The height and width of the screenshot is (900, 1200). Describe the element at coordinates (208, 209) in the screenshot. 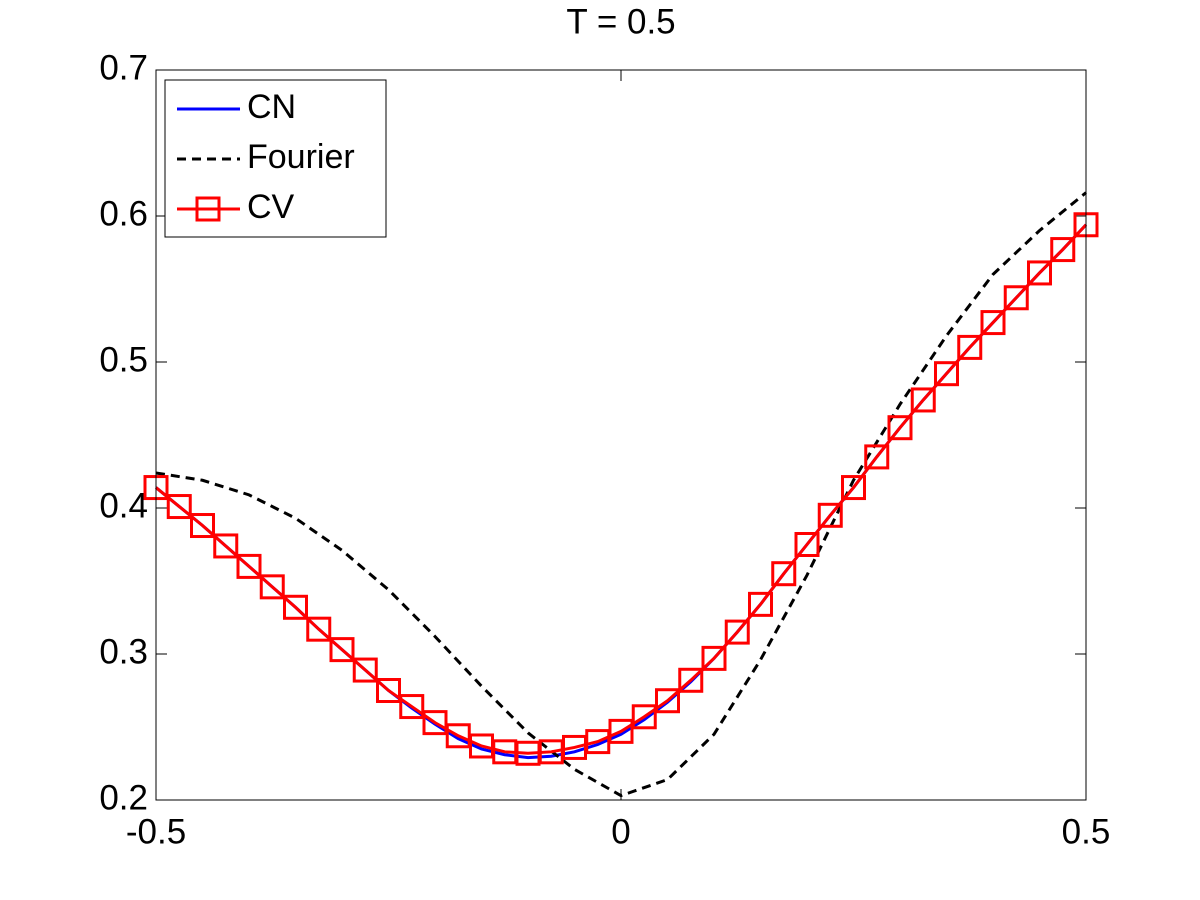

I see `legend-marker` at that location.